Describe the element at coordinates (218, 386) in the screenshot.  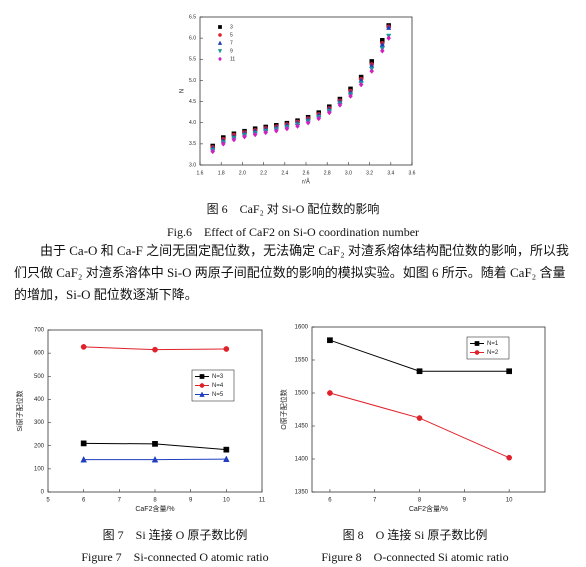
I see `legend-label: N=4` at that location.